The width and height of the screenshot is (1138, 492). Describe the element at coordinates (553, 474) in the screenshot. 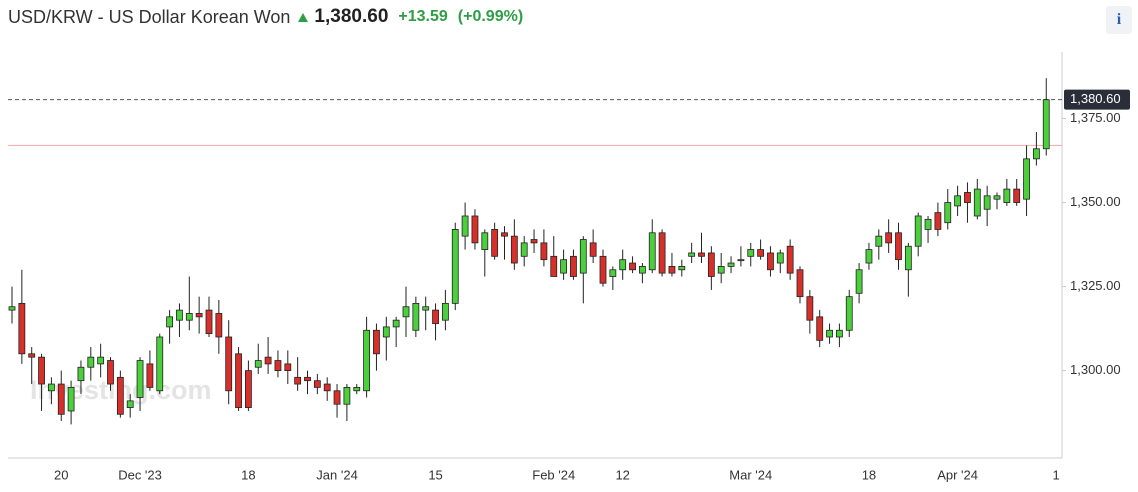

I see `x-tick-label: Feb '24` at that location.